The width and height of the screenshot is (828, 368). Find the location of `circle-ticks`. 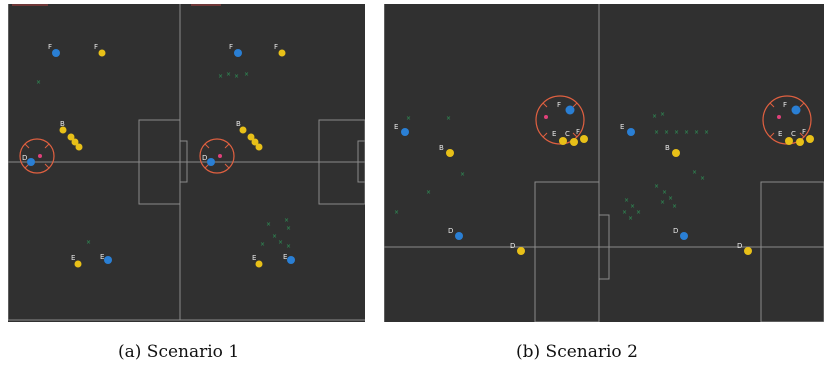

circle-ticks is located at coordinates (560, 120).